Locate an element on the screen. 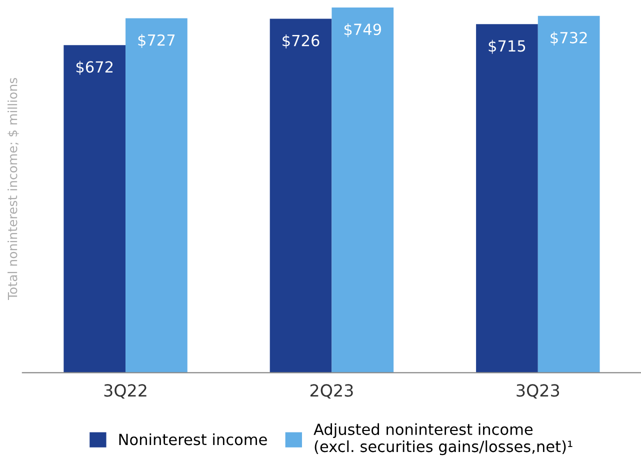 Image resolution: width=641 pixels, height=463 pixels. x-tick-label: 3Q22 is located at coordinates (125, 391).